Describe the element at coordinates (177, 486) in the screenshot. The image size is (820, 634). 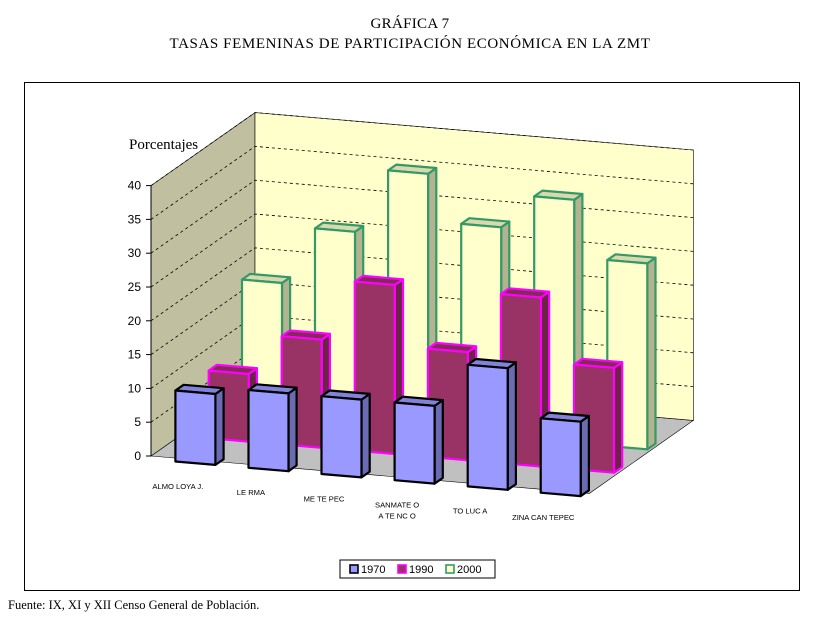
I see `category-label: ALMO LOYA J.` at that location.